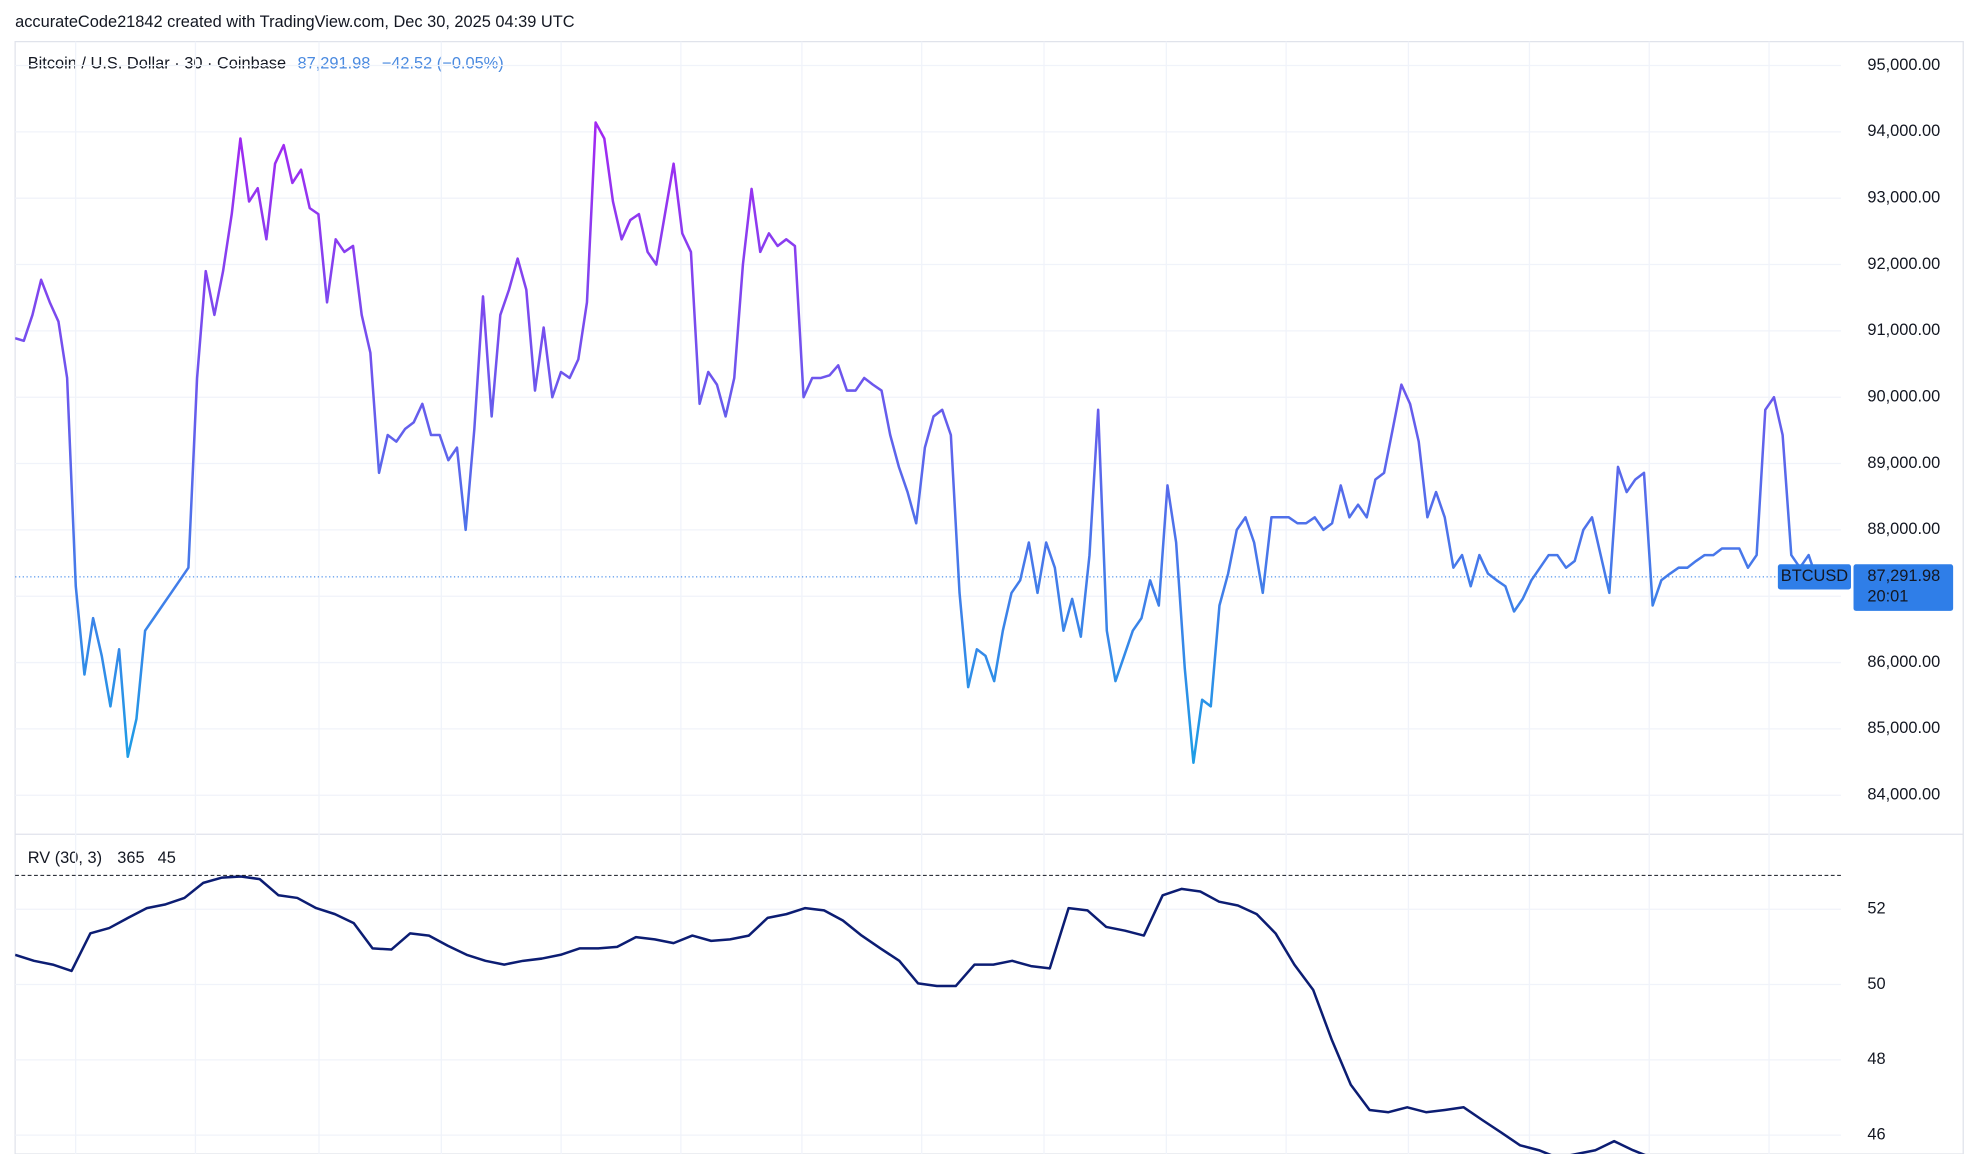 This screenshot has height=1154, width=1967. I want to click on y-tick-label: 89,000.00, so click(1903, 463).